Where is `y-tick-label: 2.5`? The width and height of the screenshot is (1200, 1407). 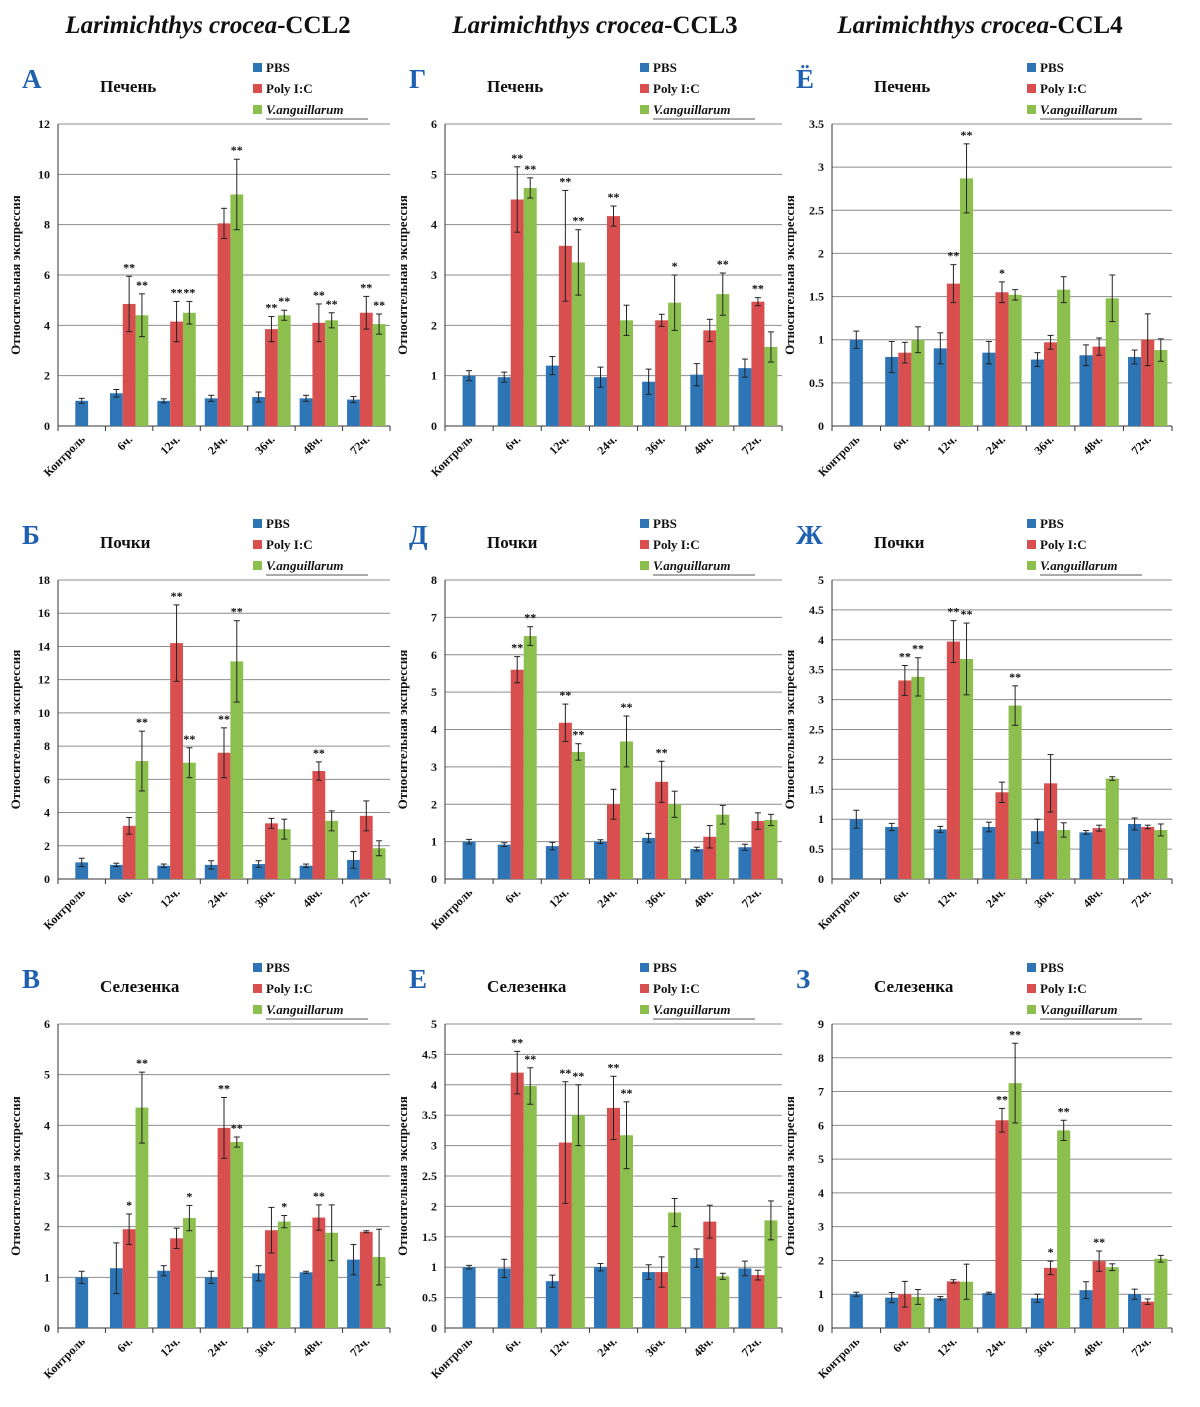
y-tick-label: 2.5 is located at coordinates (816, 730).